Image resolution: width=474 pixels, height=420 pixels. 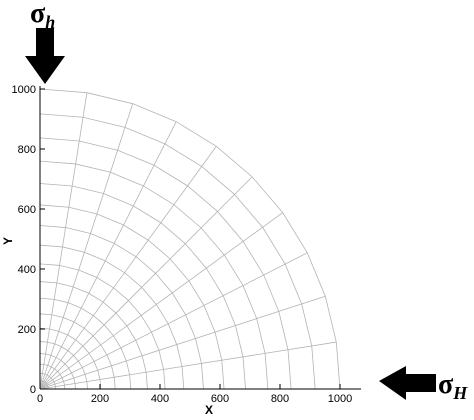 What do you see at coordinates (453, 386) in the screenshot?
I see `horizontal-load-label: σH` at bounding box center [453, 386].